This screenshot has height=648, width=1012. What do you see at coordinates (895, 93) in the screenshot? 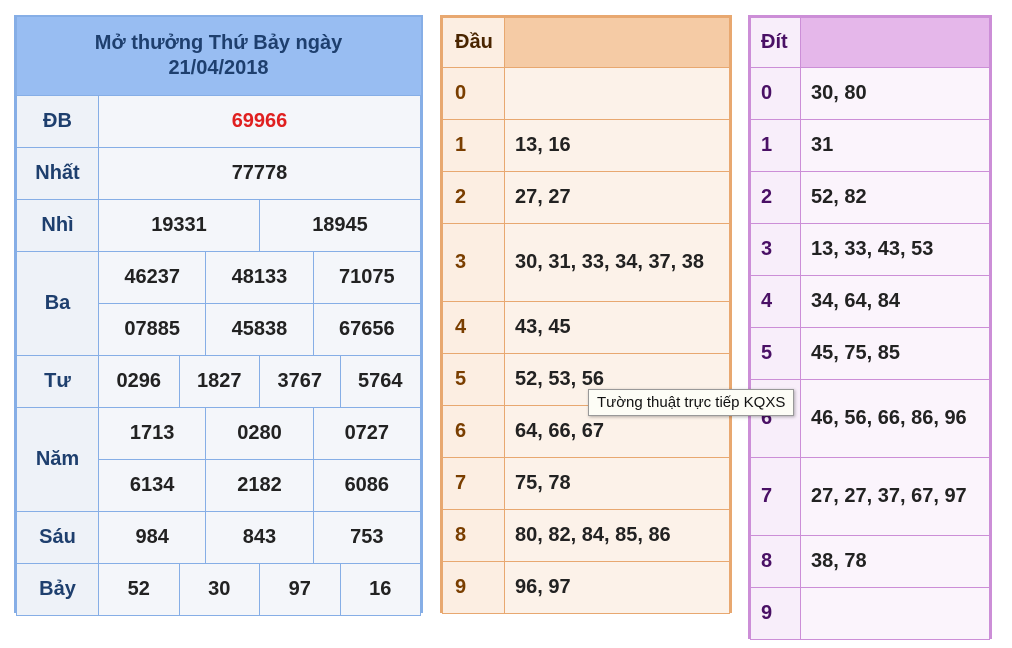
I see `dit-value: 30, 80` at bounding box center [895, 93].